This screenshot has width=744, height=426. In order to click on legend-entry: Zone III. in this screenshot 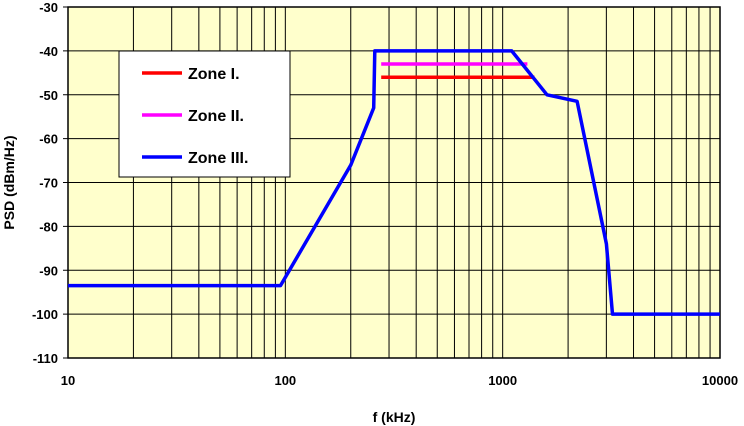, I will do `click(218, 158)`.